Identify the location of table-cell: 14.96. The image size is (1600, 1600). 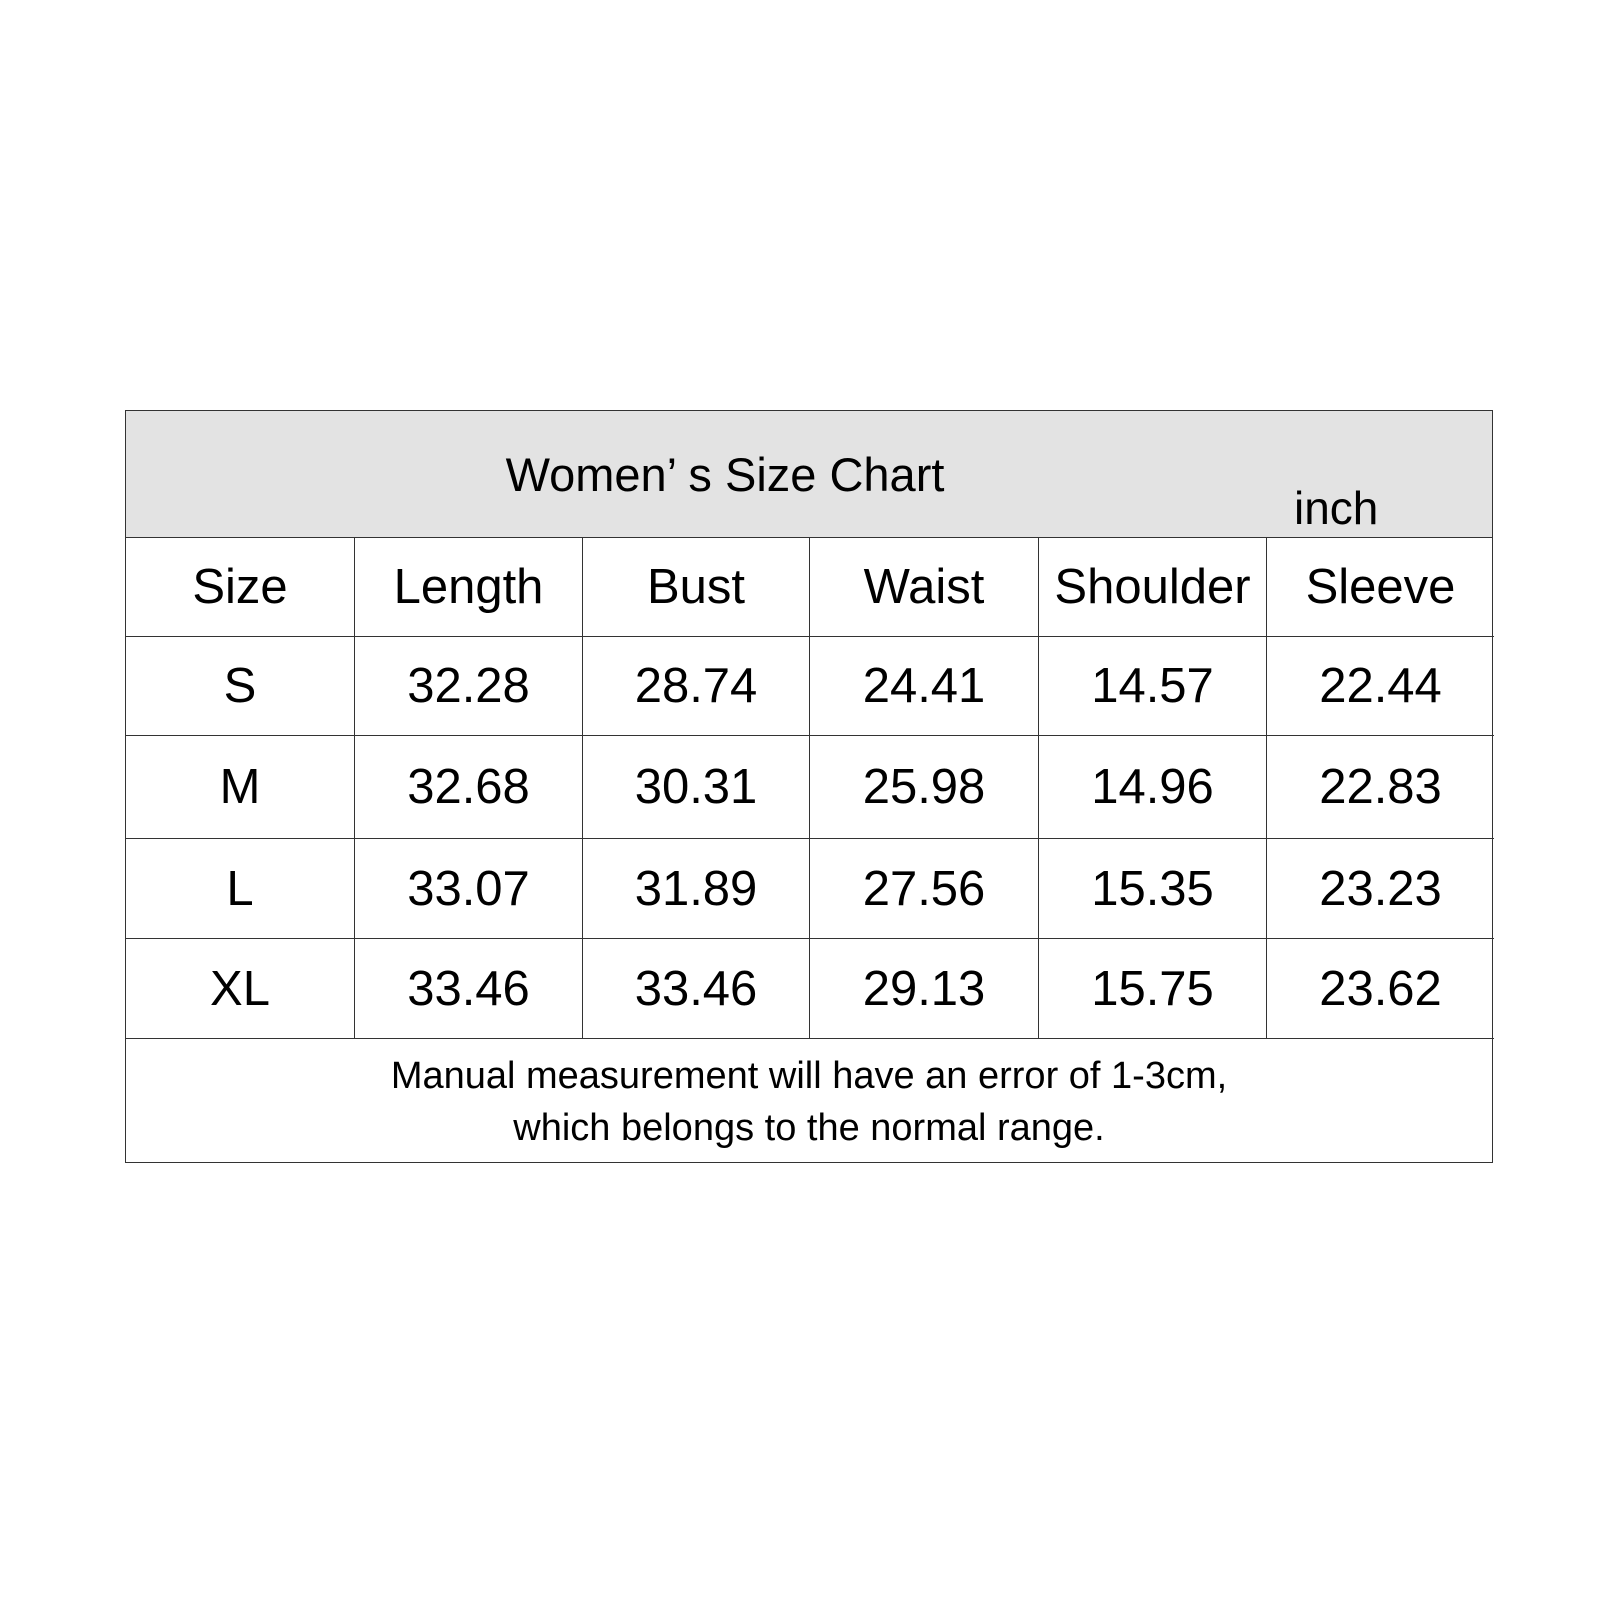
(1153, 787).